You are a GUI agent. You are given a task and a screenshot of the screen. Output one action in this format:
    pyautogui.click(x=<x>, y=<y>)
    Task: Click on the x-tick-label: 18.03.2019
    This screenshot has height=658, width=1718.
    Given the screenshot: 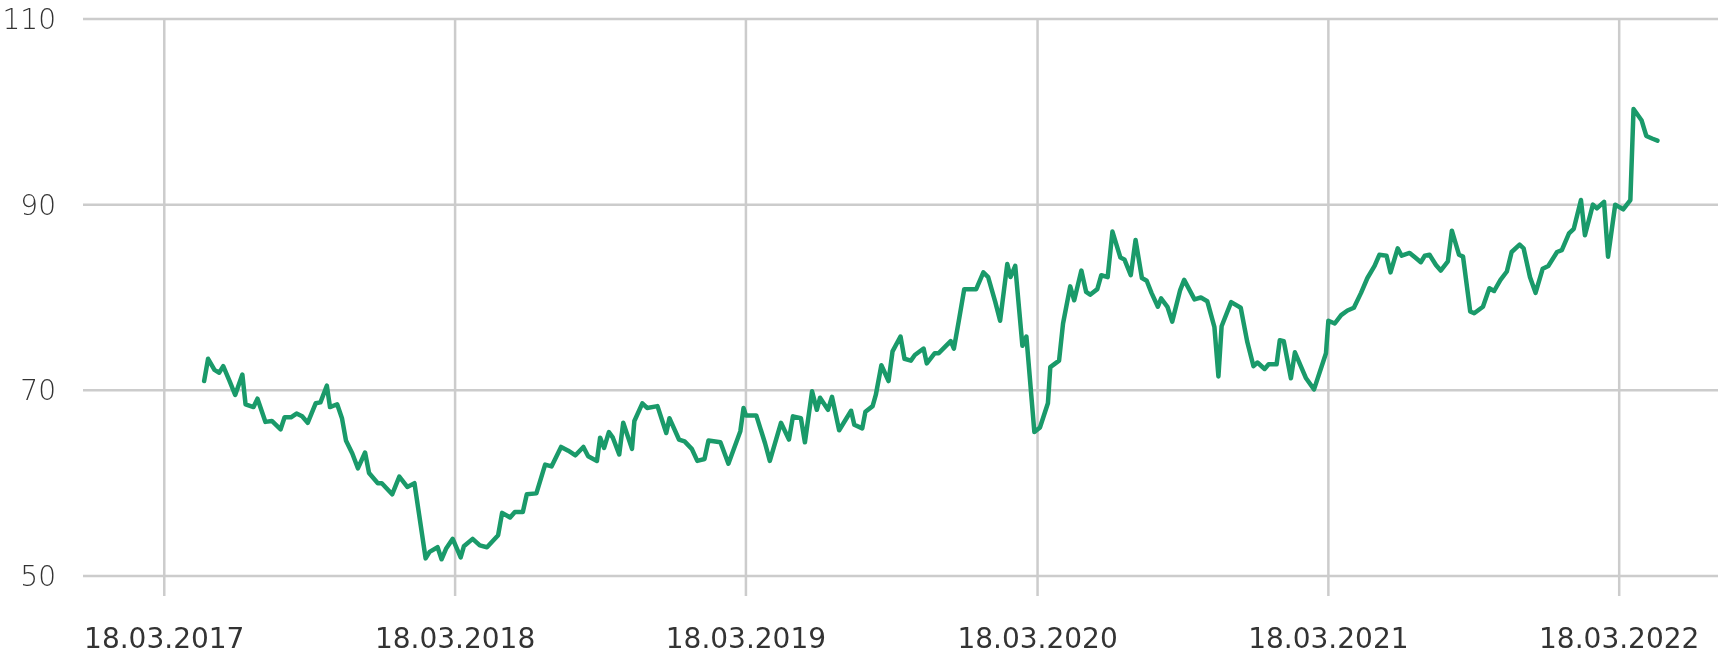 What is the action you would take?
    pyautogui.click(x=746, y=638)
    